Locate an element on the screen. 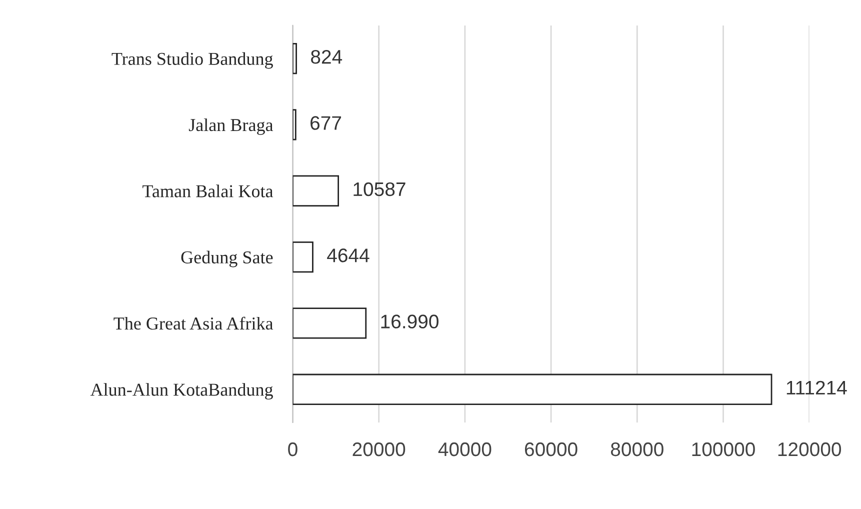 The image size is (861, 509). y-tick-label: Gedung Sate is located at coordinates (227, 259).